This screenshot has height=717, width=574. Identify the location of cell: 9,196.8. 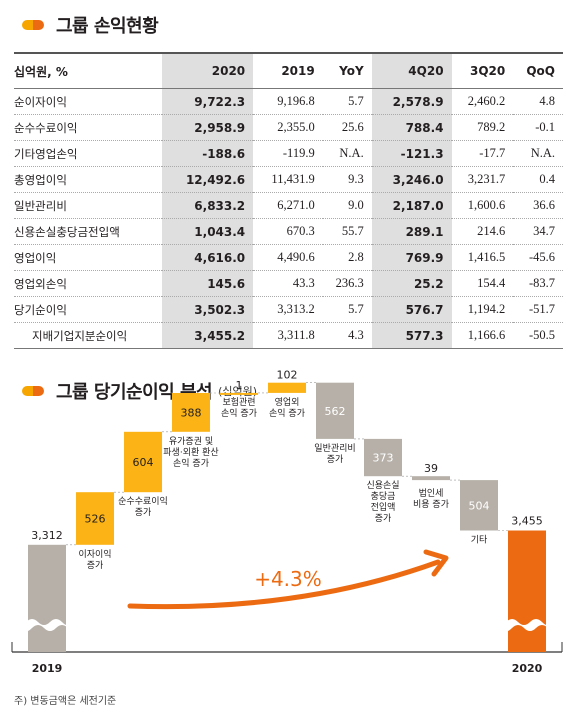
(288, 101).